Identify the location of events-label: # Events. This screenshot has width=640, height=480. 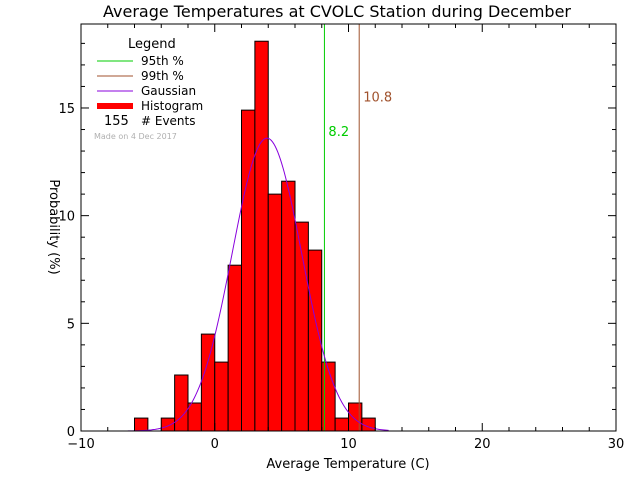
(168, 121).